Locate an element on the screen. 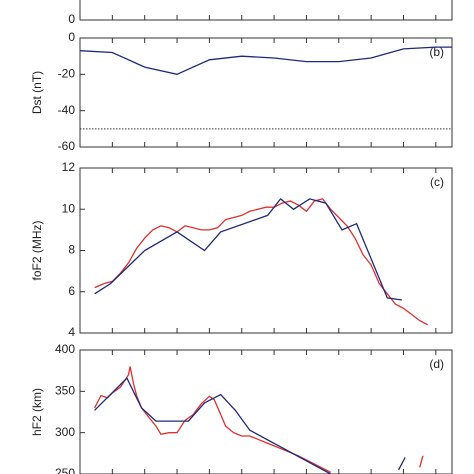  y-tick-label: 400 is located at coordinates (65, 349).